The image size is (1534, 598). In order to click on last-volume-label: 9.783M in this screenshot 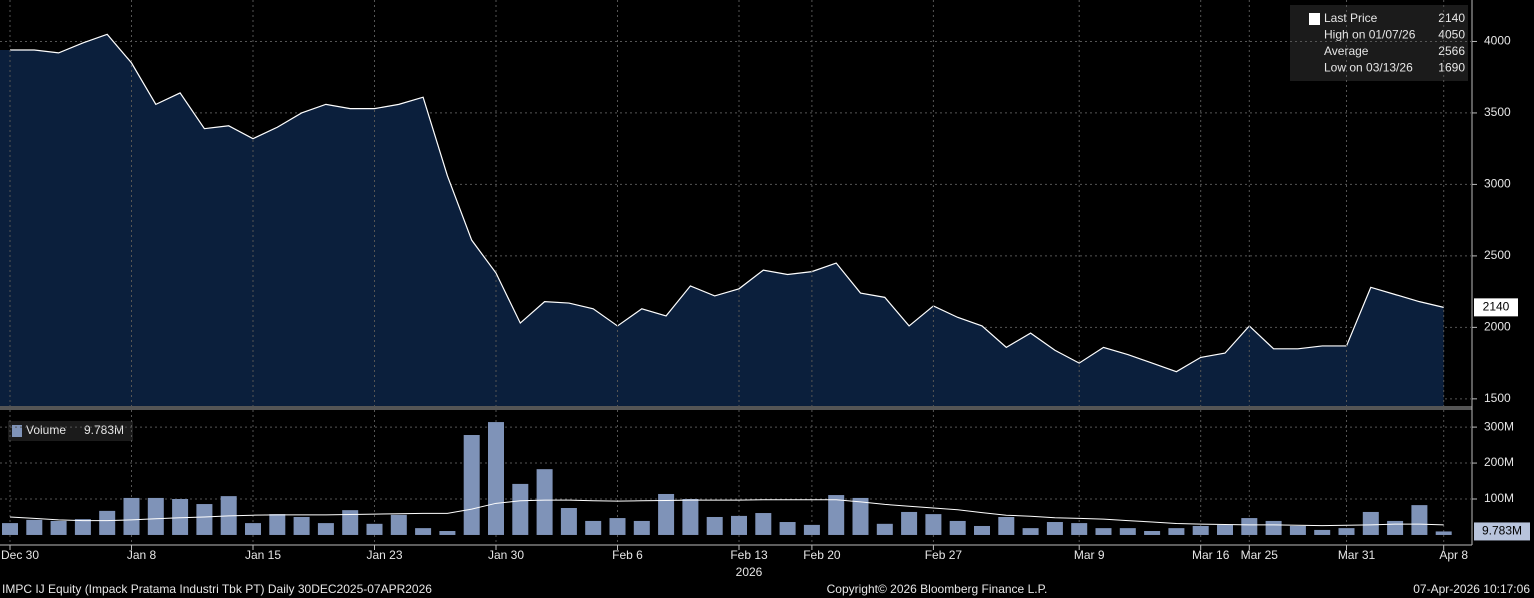, I will do `click(1502, 531)`.